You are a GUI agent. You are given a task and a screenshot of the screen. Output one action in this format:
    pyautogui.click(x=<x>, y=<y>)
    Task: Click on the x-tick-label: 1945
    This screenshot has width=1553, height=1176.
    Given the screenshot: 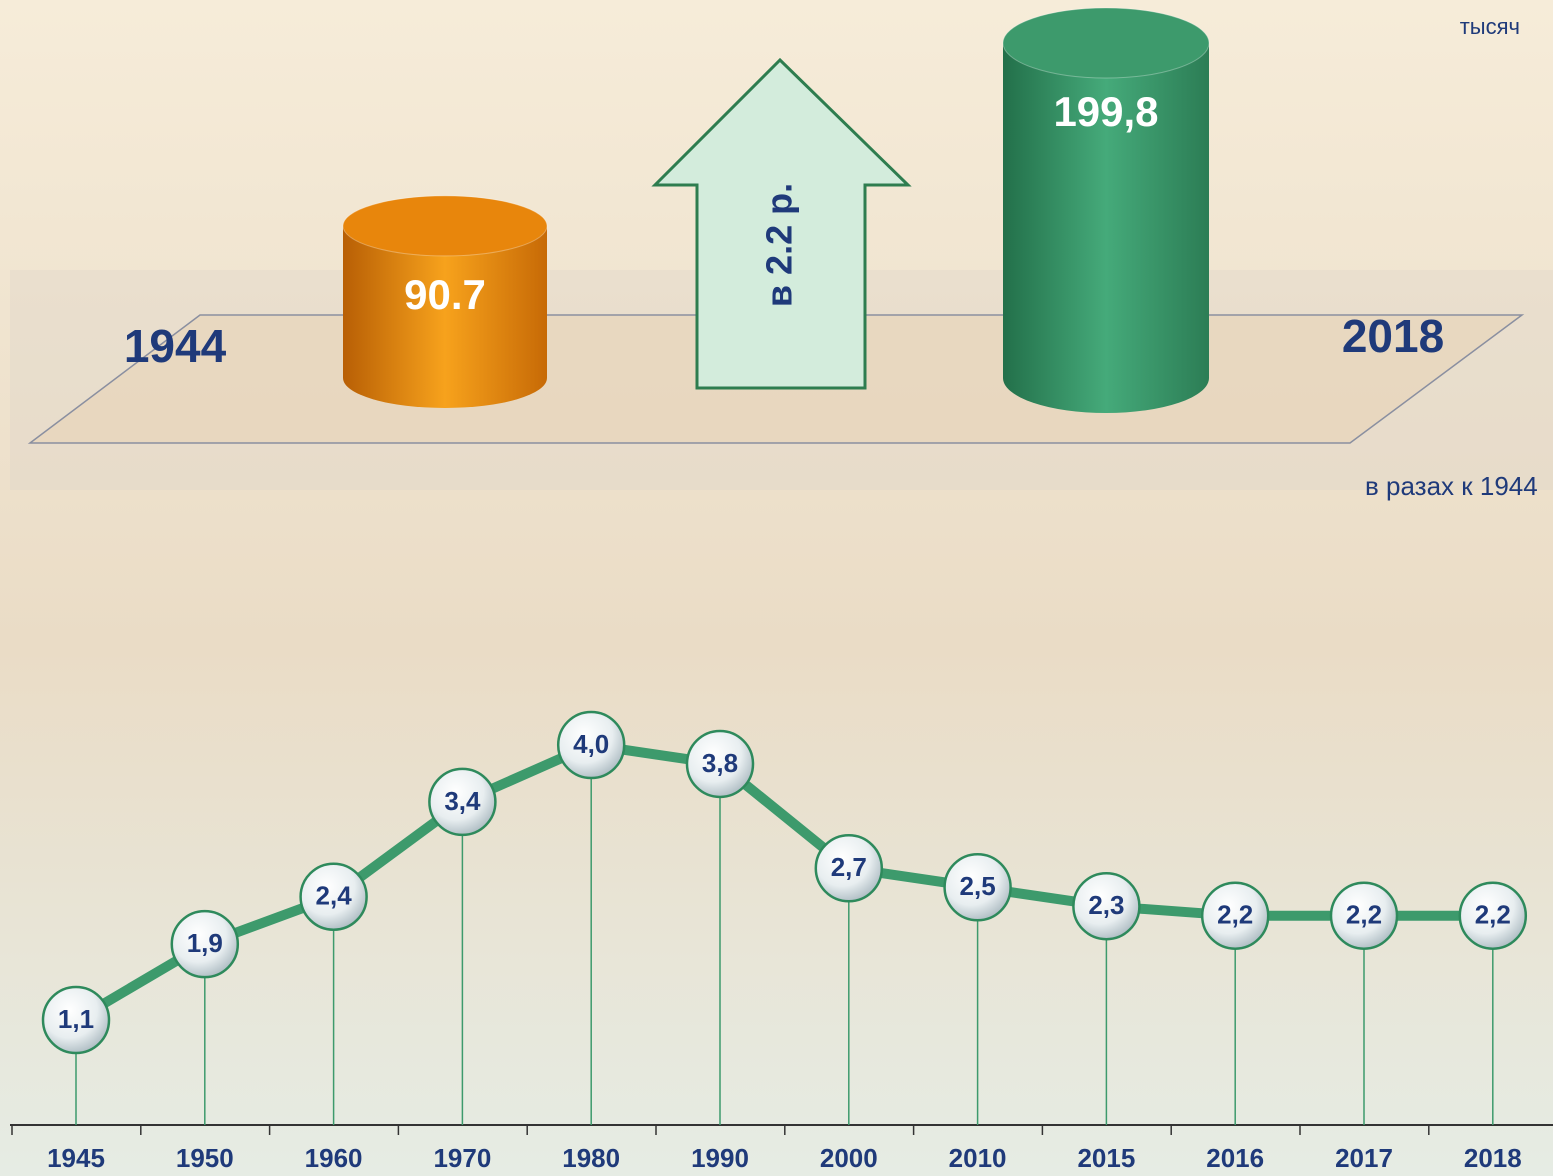 What is the action you would take?
    pyautogui.click(x=76, y=1158)
    